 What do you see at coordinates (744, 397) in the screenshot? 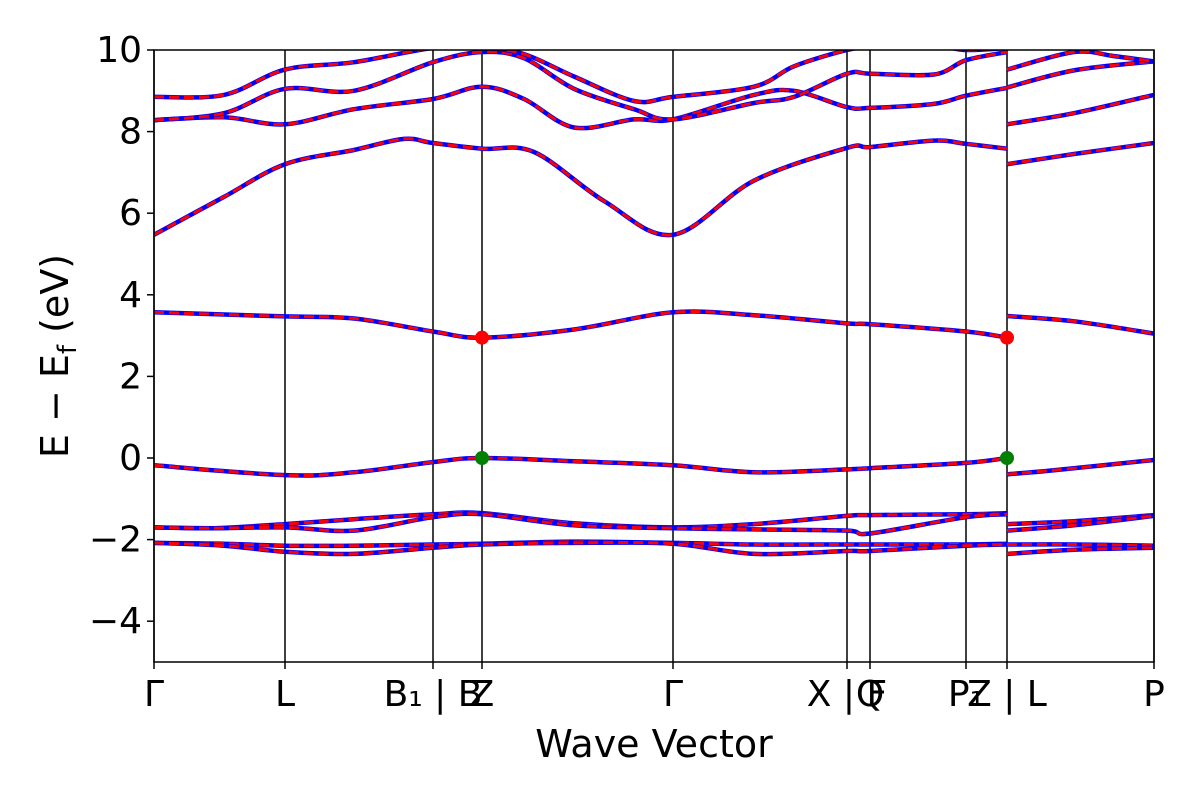
I see `band-edge-markers` at bounding box center [744, 397].